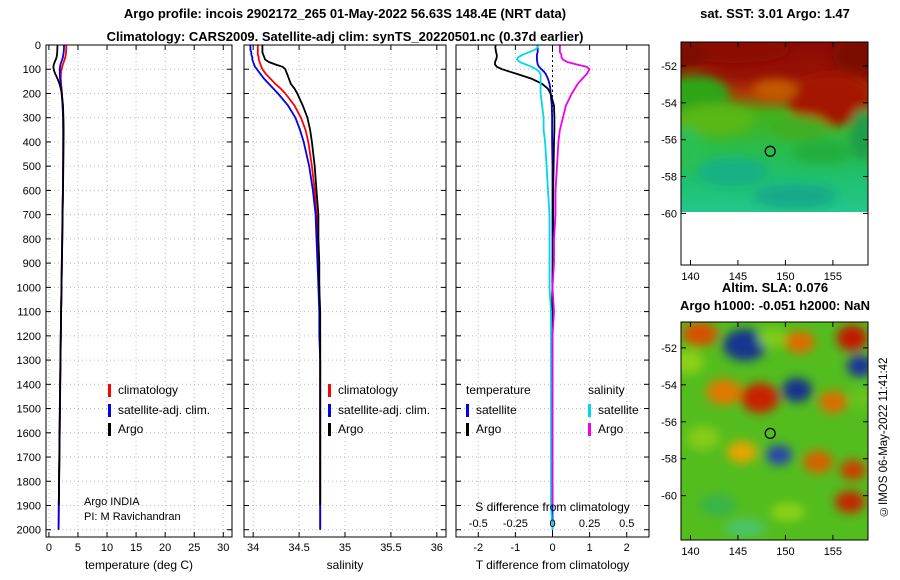 The image size is (900, 580). What do you see at coordinates (194, 548) in the screenshot?
I see `svg-text: 25` at bounding box center [194, 548].